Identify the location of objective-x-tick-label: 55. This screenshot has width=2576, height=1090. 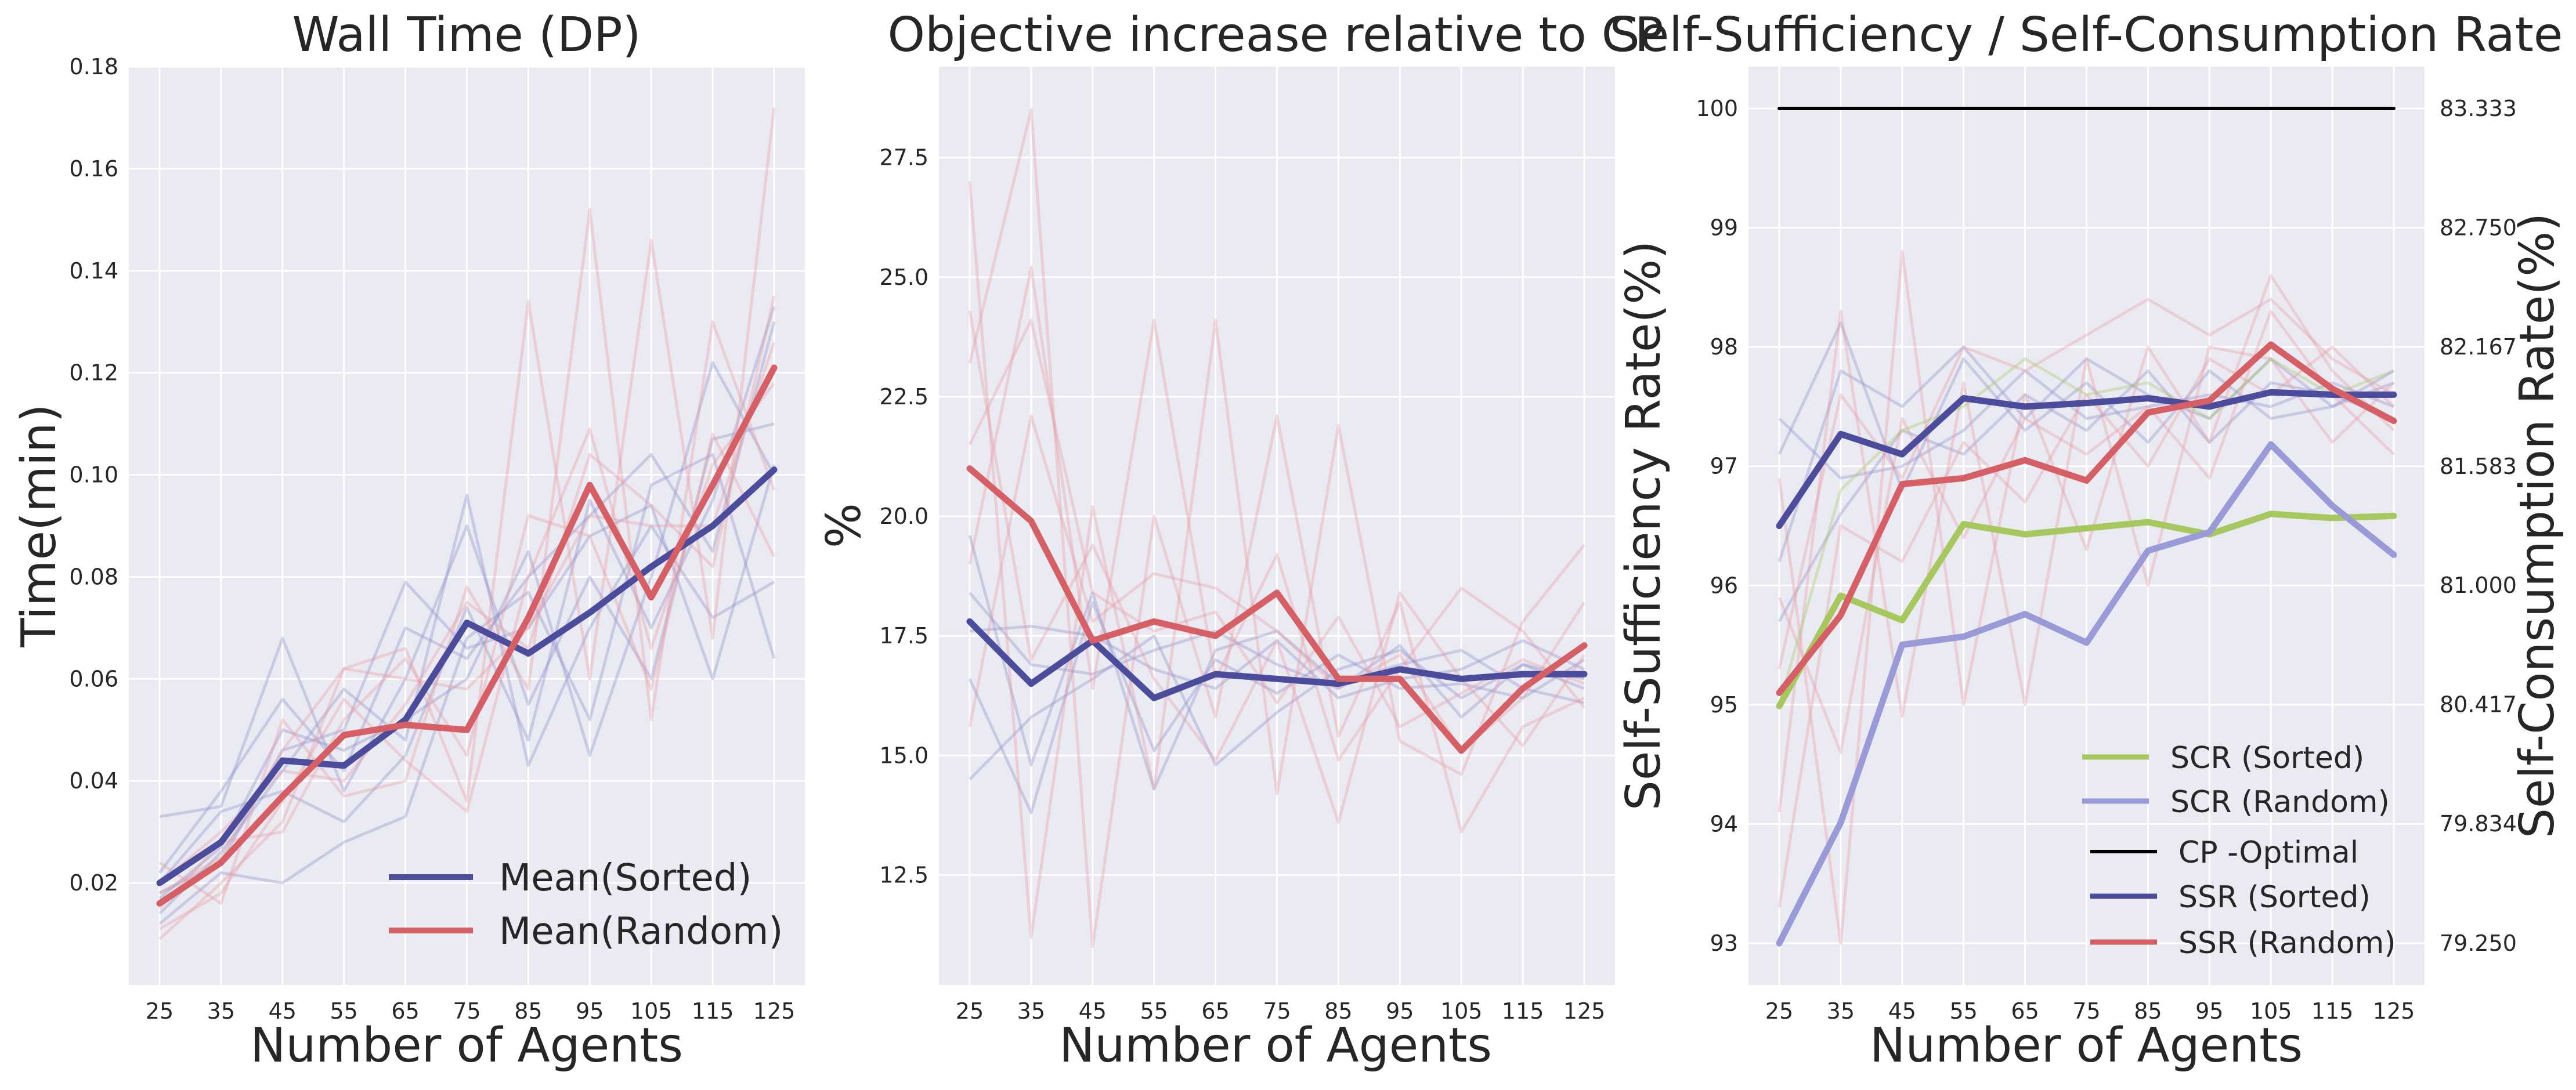
(1154, 1011).